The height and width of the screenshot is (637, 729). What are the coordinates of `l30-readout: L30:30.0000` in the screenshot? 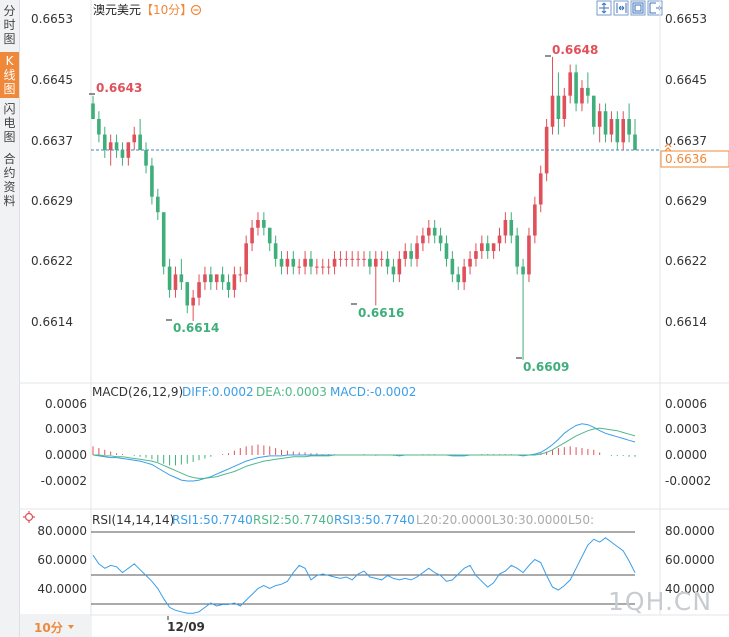 It's located at (530, 520).